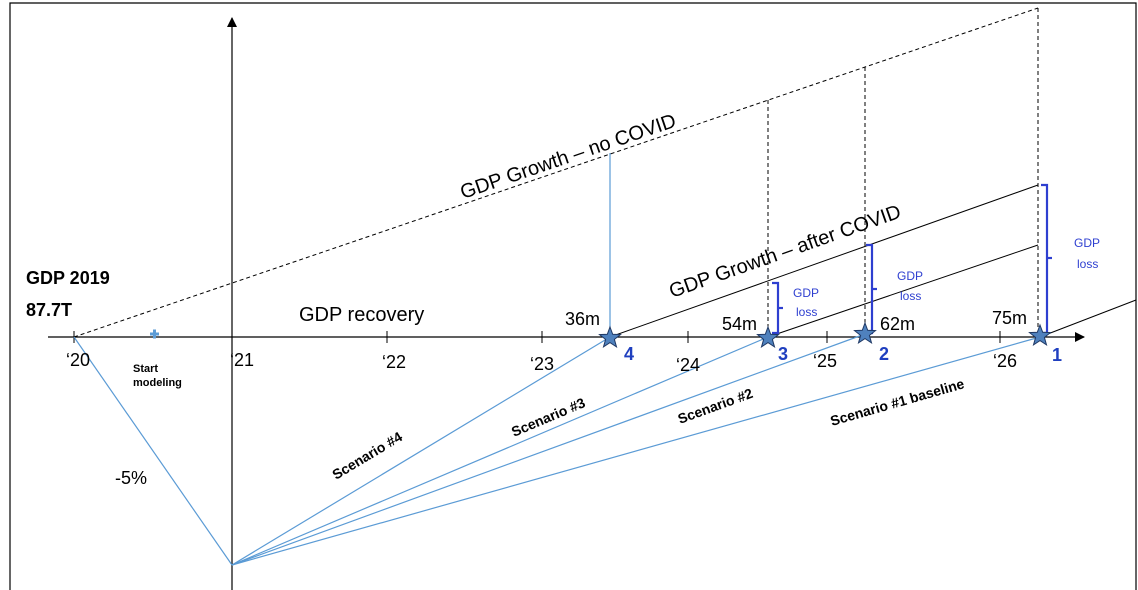 The height and width of the screenshot is (590, 1138). Describe the element at coordinates (68, 278) in the screenshot. I see `gdp-base-label-line1: GDP 2019` at that location.